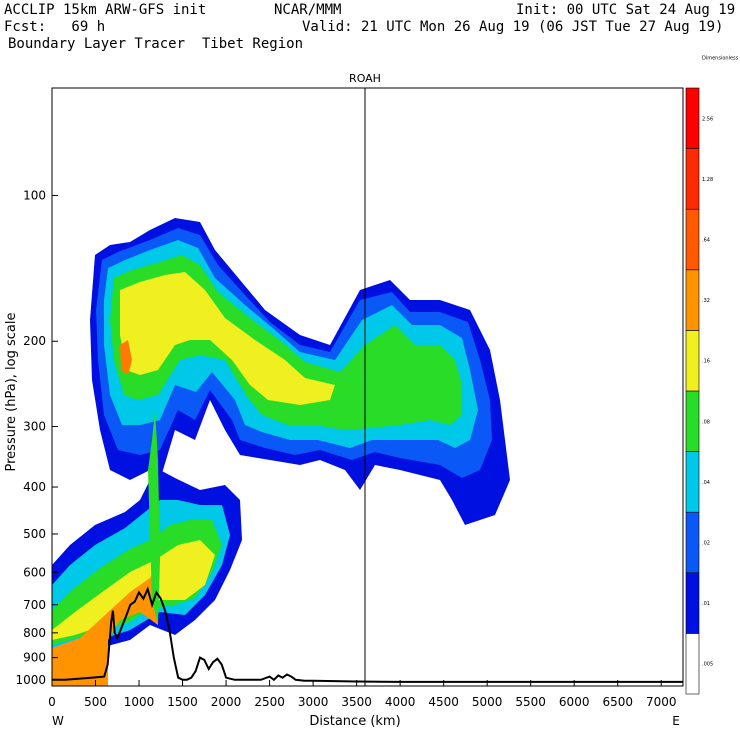  What do you see at coordinates (126, 357) in the screenshot?
I see `tracer-orange-core` at bounding box center [126, 357].